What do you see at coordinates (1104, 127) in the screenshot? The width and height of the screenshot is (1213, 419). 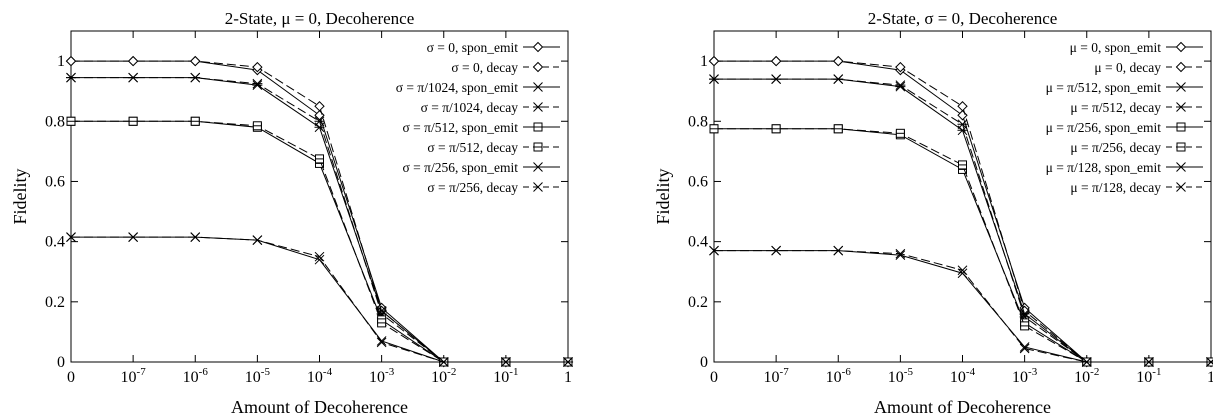 I see `legend-label: μ = π/256, spon_emit` at bounding box center [1104, 127].